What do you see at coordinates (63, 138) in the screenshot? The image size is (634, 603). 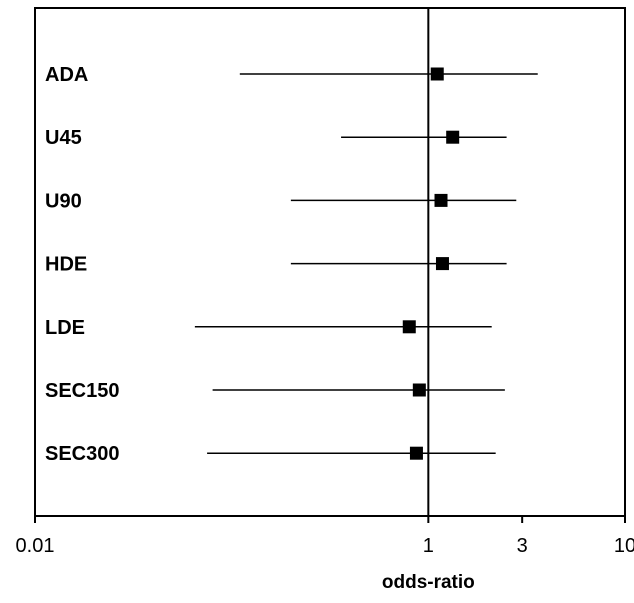 I see `row-label: U45` at bounding box center [63, 138].